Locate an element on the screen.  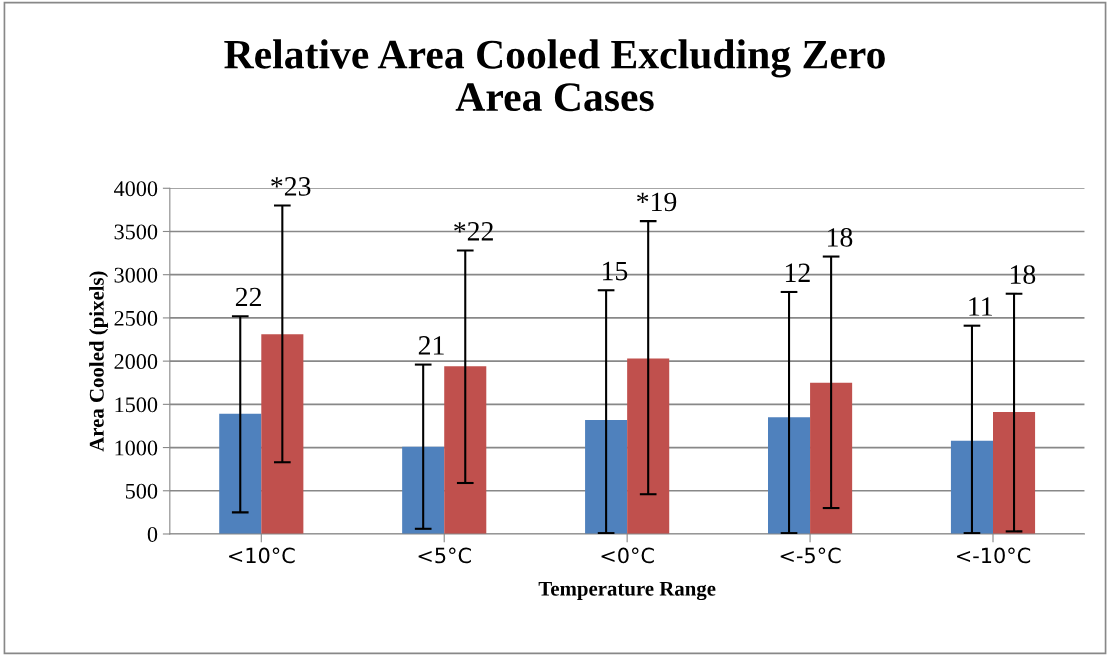
y-tick-label: 4000 is located at coordinates (136, 189).